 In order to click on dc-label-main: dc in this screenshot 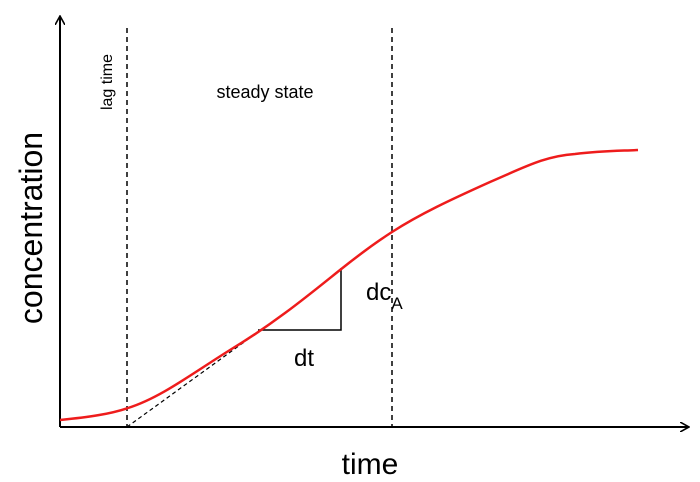, I will do `click(378, 292)`.